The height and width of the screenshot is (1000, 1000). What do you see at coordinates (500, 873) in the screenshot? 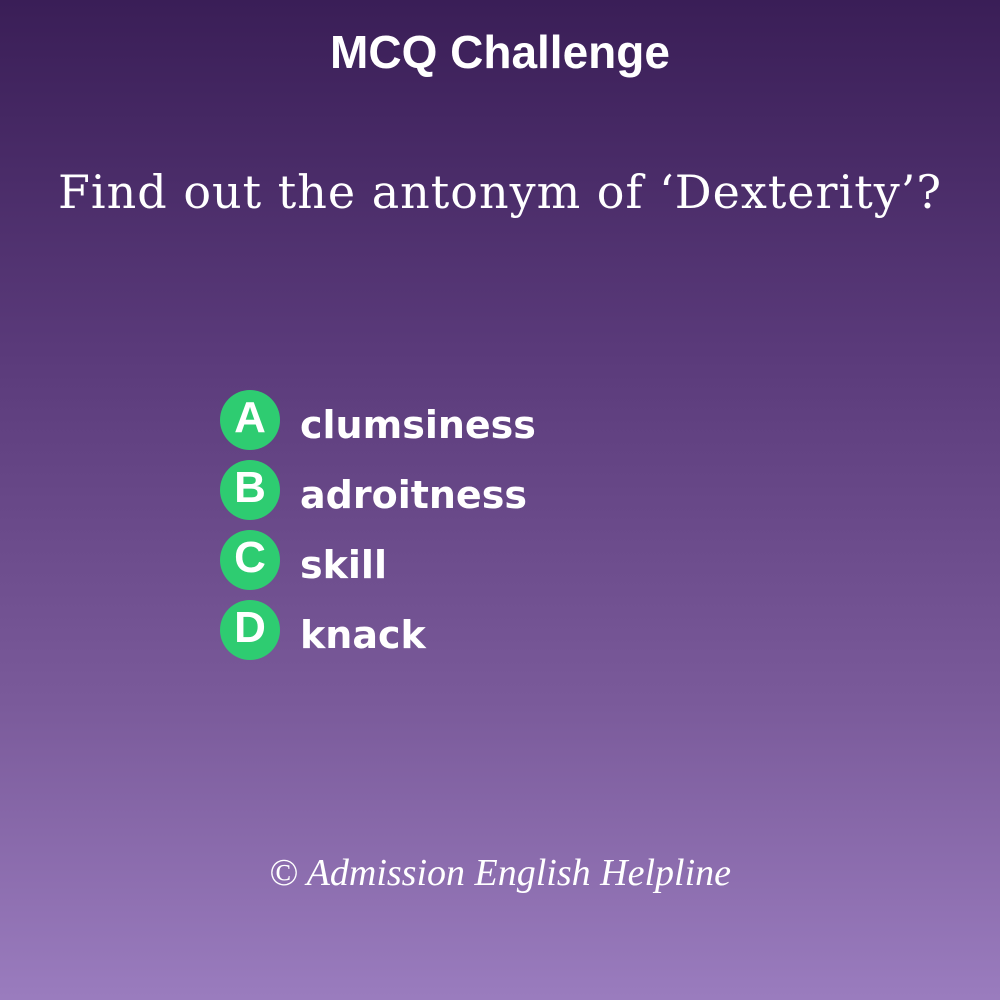
I see `copyright-footer: © Admission English Helpline` at bounding box center [500, 873].